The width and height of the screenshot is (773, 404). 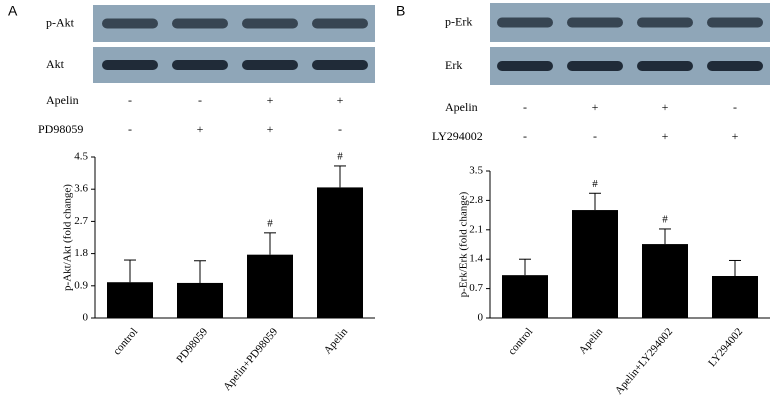 What do you see at coordinates (13, 11) in the screenshot?
I see `panel-label: A` at bounding box center [13, 11].